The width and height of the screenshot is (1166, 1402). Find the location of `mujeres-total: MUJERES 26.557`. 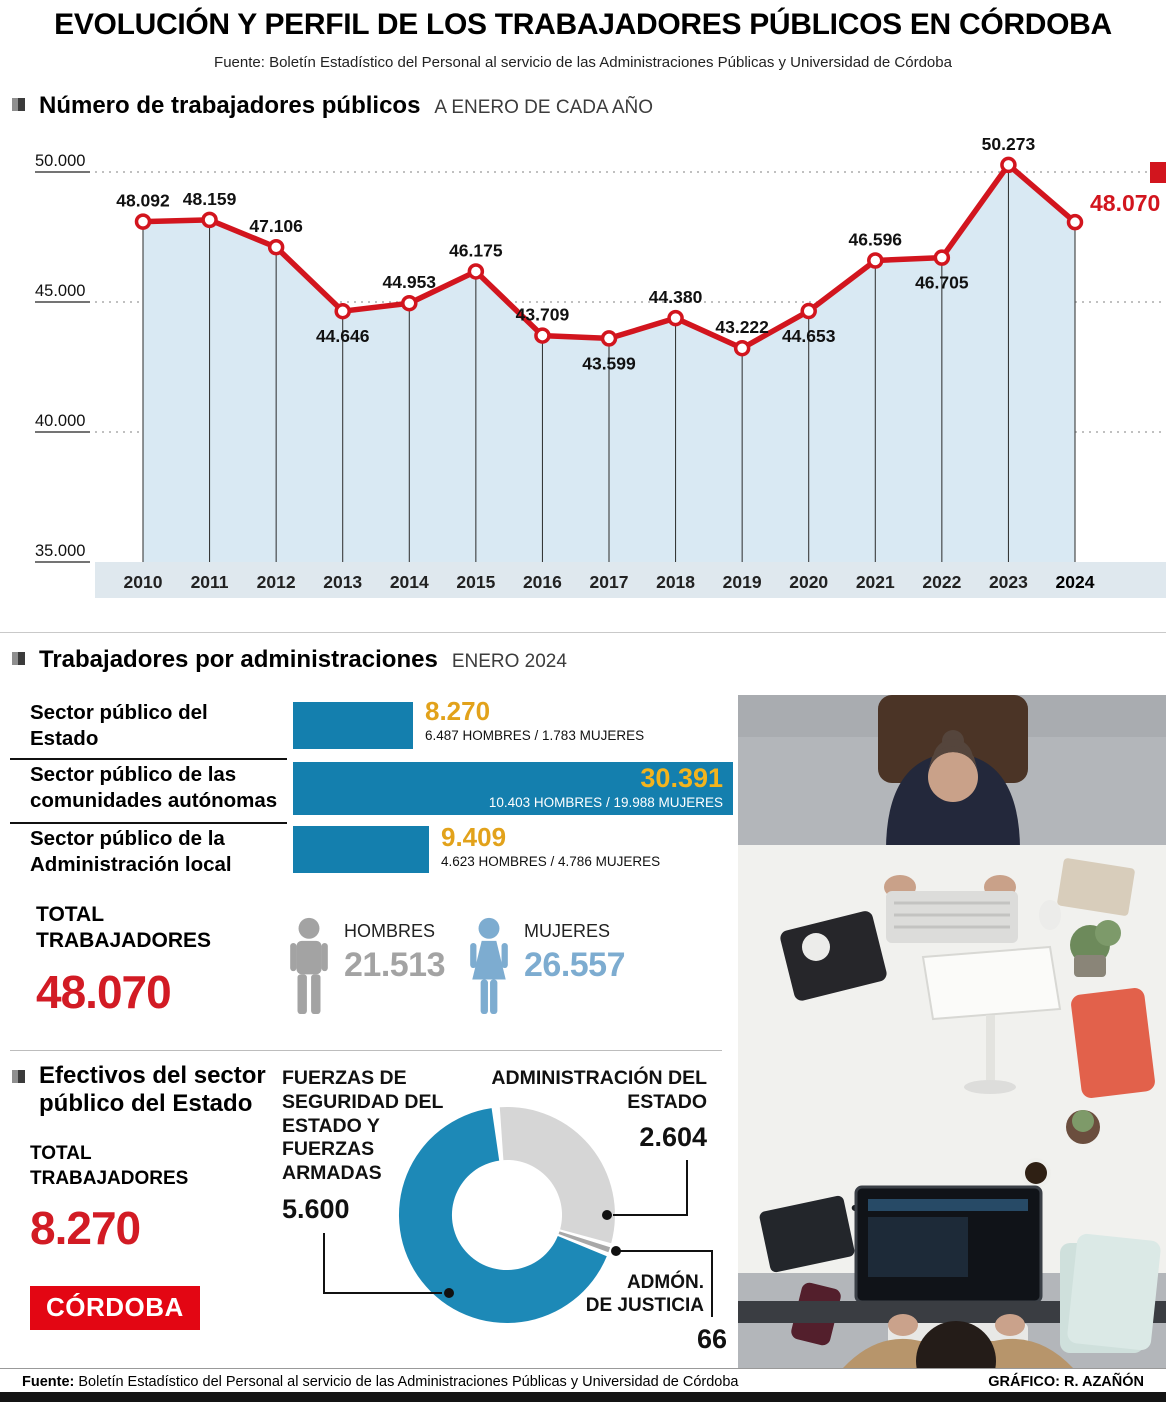

mujeres-total: MUJERES 26.557 is located at coordinates (546, 967).